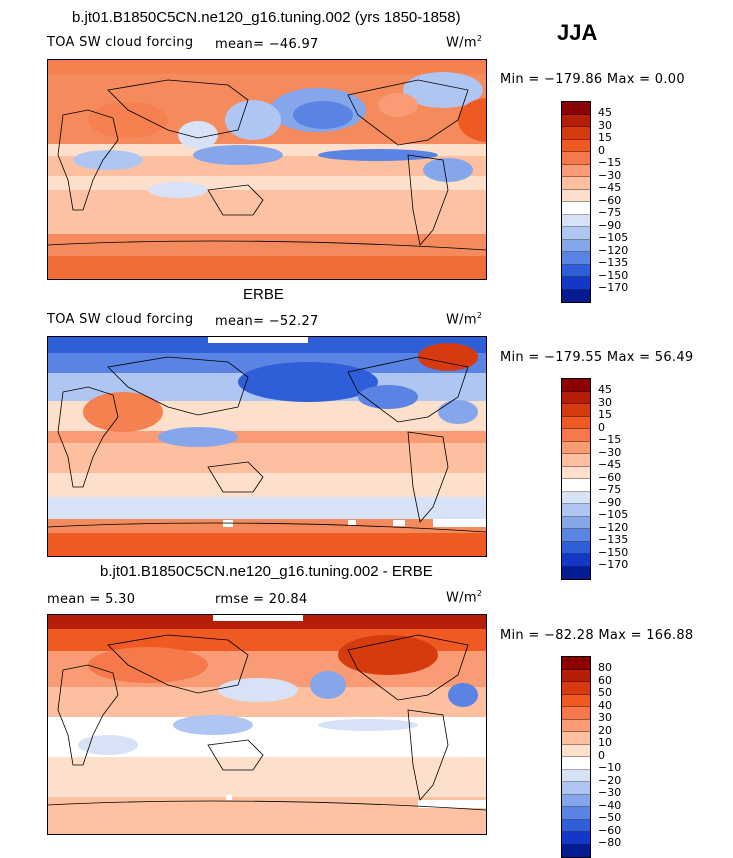 The height and width of the screenshot is (858, 733). I want to click on colorbar-tick-label: −80, so click(610, 842).